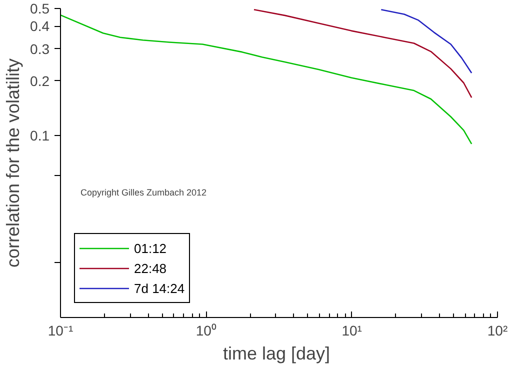  Describe the element at coordinates (13, 163) in the screenshot. I see `y-axis-title: correlation for the volatility` at that location.